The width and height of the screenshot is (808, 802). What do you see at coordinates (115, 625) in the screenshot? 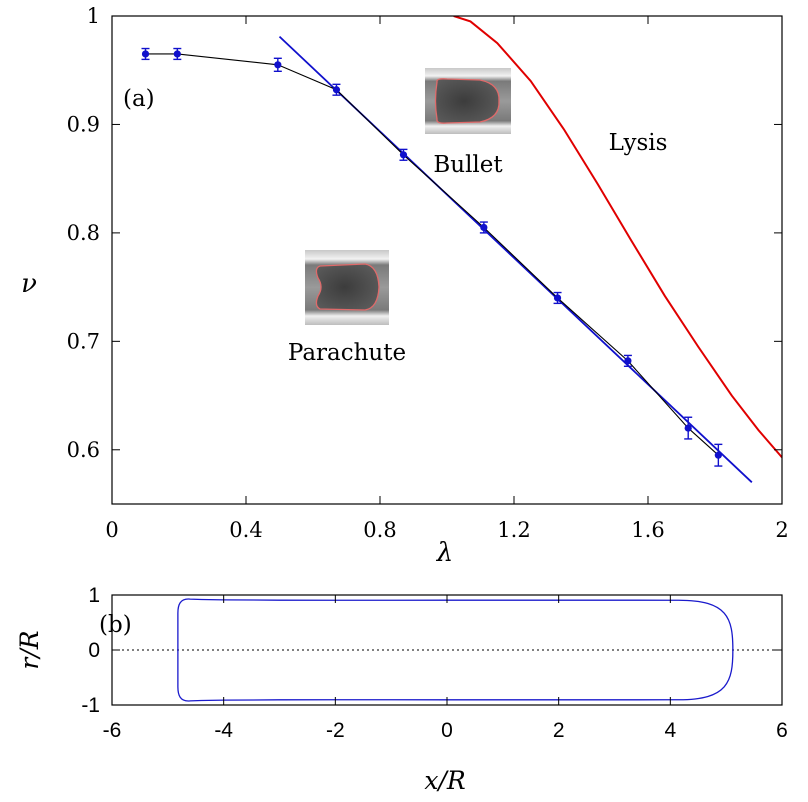
I see `panel-label-b: (b)` at bounding box center [115, 625].